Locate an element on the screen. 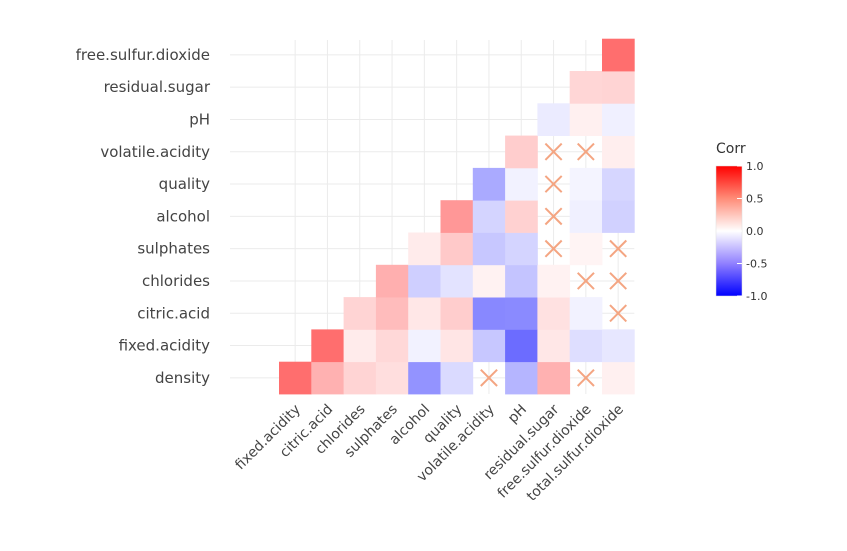 The image size is (847, 551). y-tick-label: citric.acid is located at coordinates (173, 313).